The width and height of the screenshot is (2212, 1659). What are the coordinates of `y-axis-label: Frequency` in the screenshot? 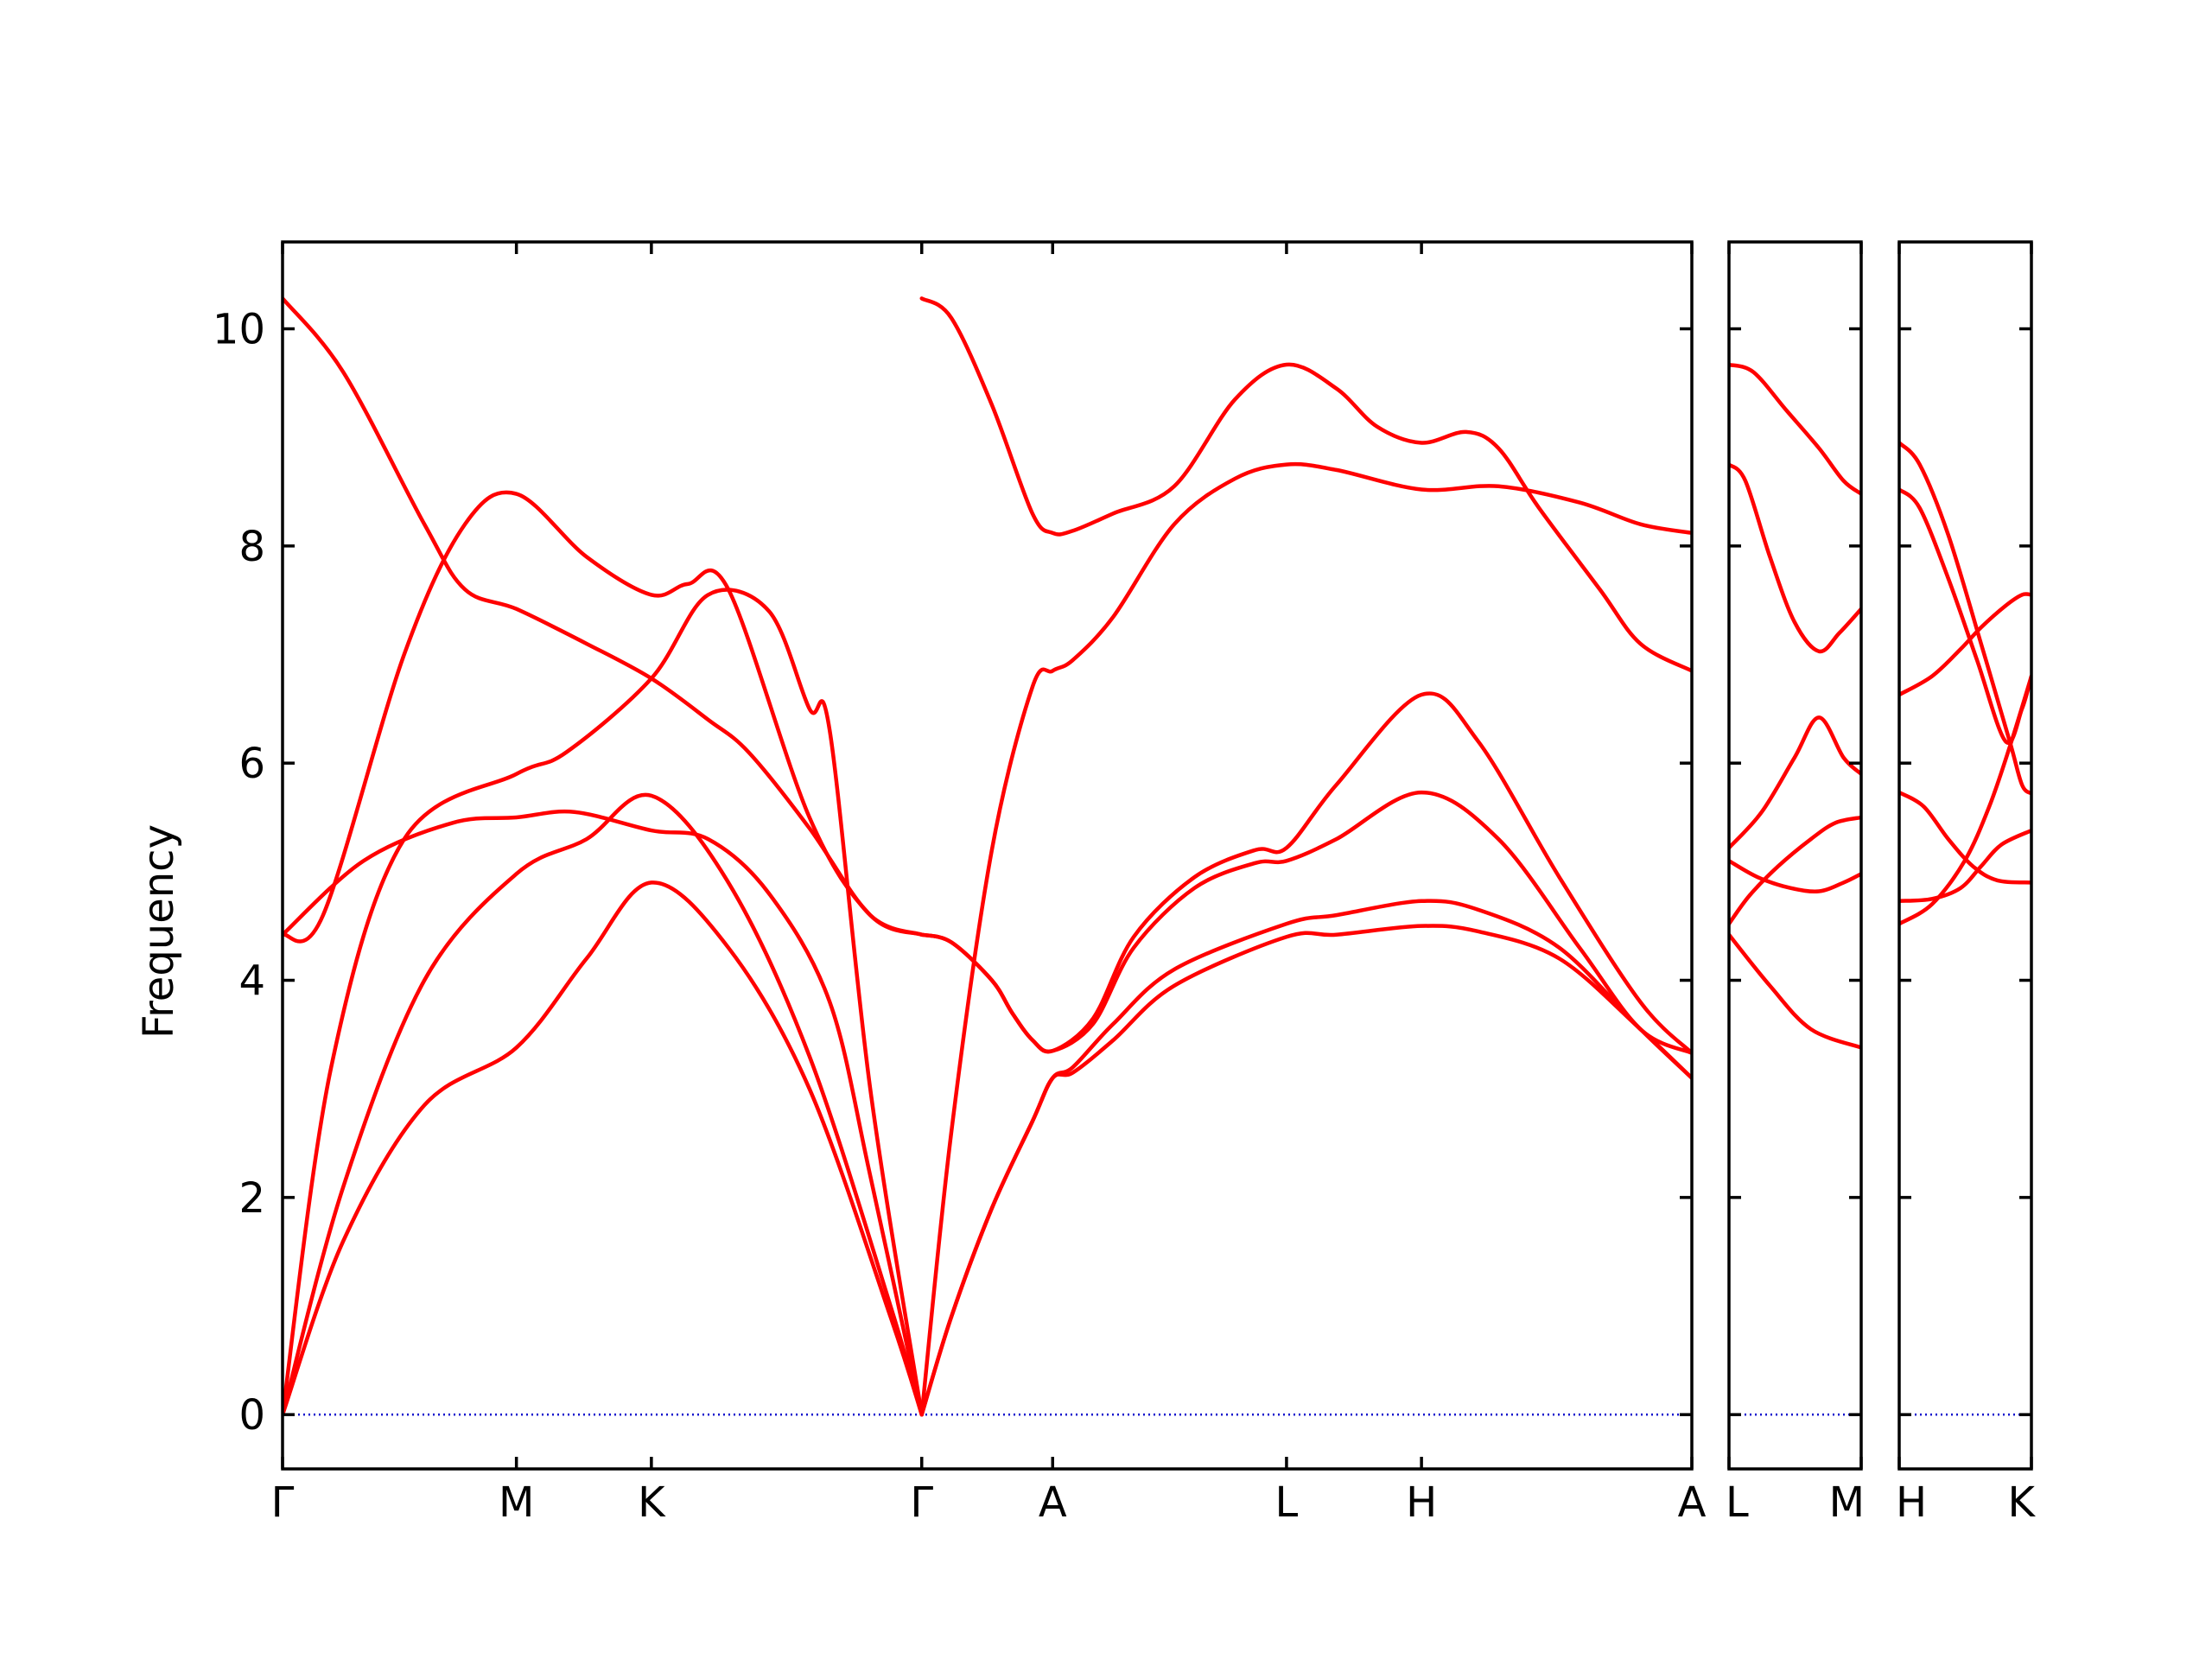 It's located at (159, 932).